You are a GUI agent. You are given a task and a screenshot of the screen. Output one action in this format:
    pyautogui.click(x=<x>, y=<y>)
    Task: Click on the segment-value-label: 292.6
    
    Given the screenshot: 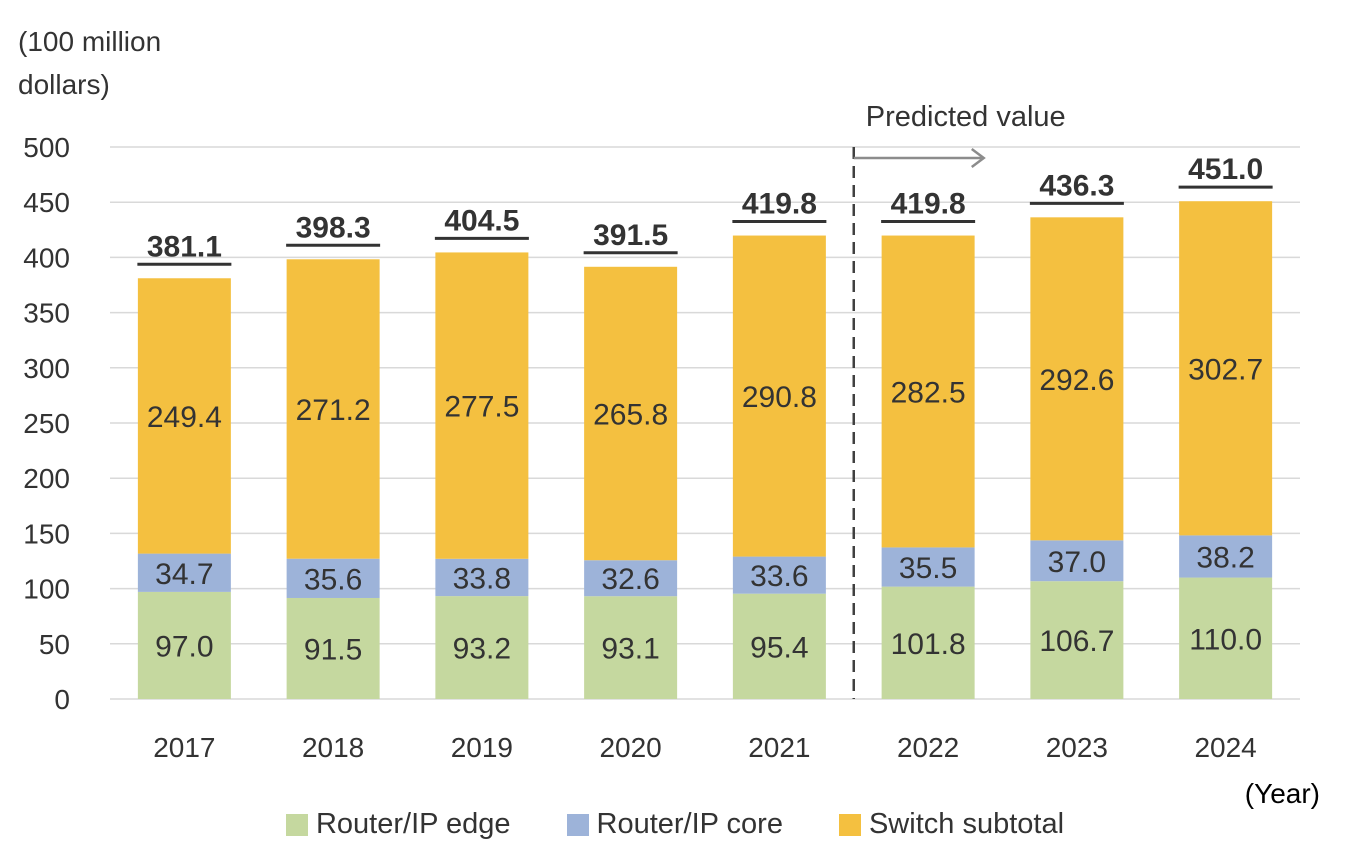 What is the action you would take?
    pyautogui.click(x=1076, y=380)
    